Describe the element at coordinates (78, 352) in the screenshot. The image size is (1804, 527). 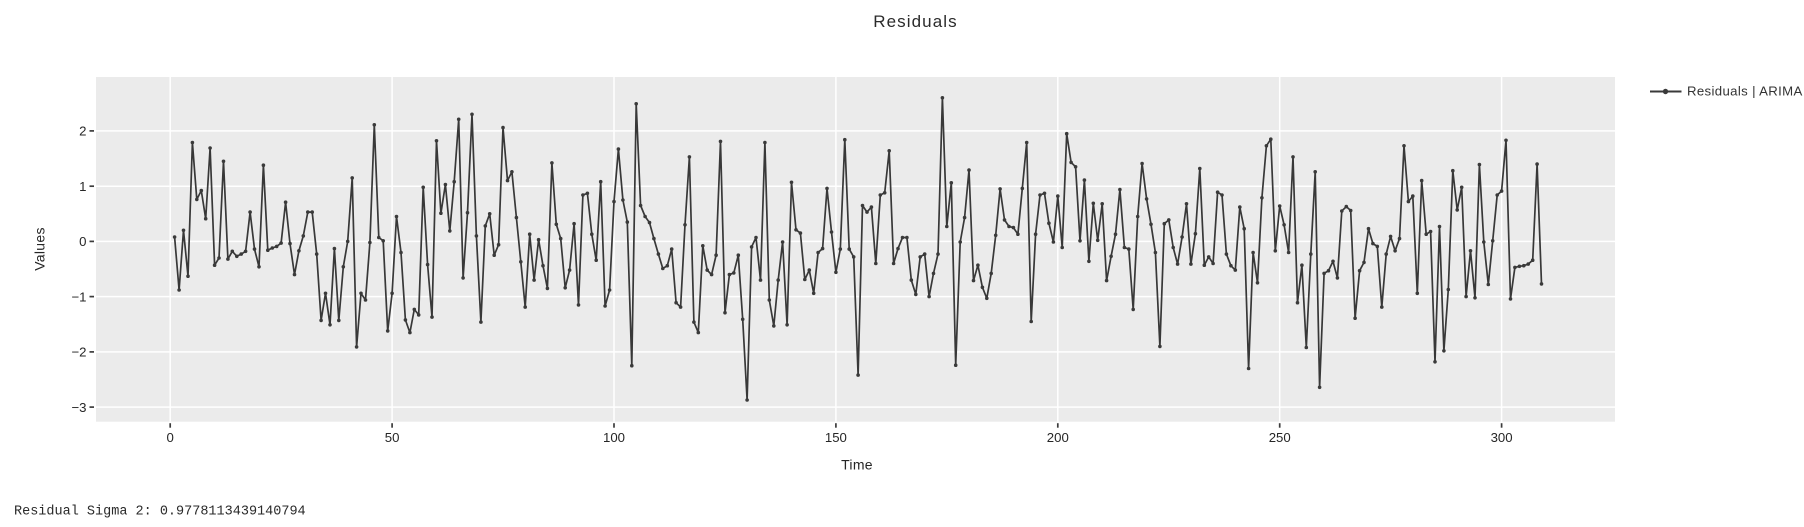
I see `svg-text: −2` at that location.